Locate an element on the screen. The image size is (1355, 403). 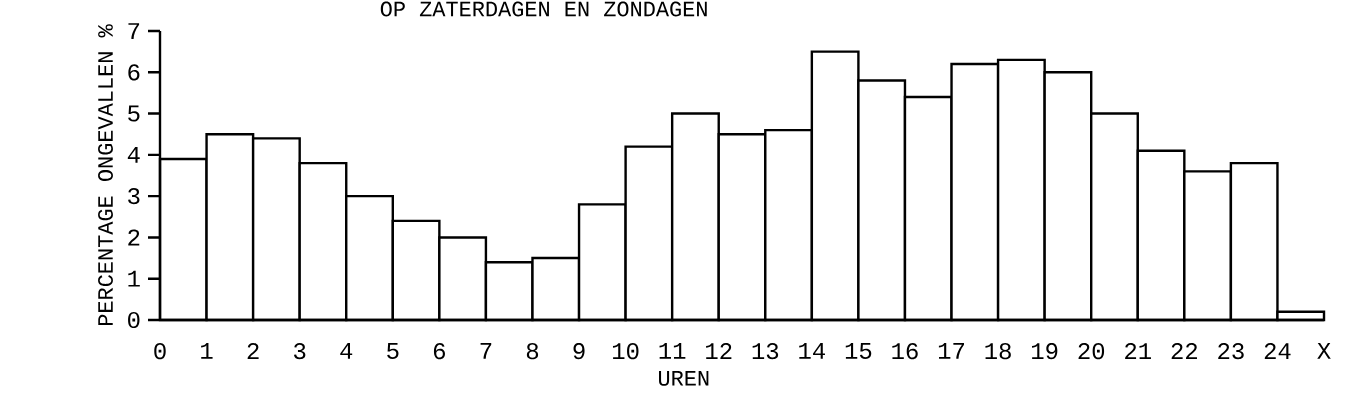
x-tick-label: 20 is located at coordinates (1091, 351).